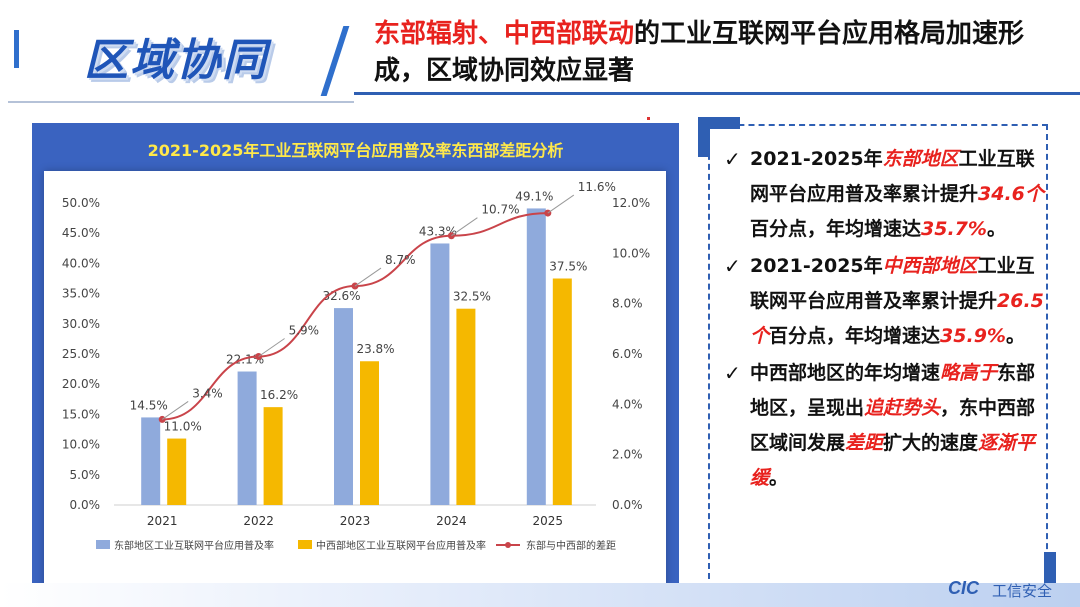 The image size is (1080, 607). Describe the element at coordinates (504, 34) in the screenshot. I see `headline-highlight: 东部辐射、中西部联动` at that location.